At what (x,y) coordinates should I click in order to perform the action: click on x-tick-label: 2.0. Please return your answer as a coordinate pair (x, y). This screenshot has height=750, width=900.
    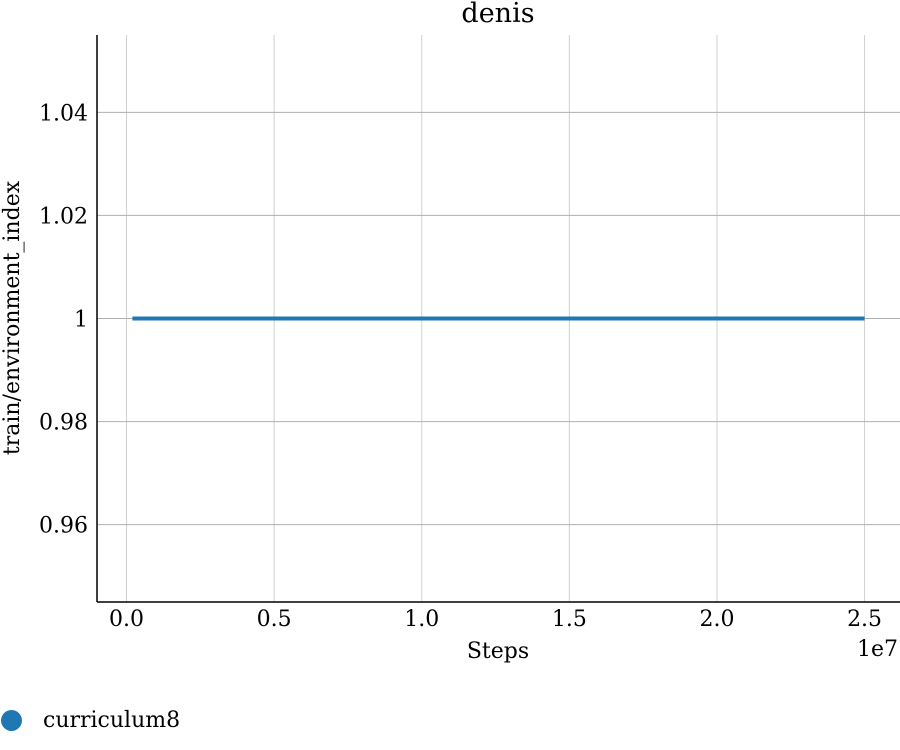
    Looking at the image, I should click on (716, 619).